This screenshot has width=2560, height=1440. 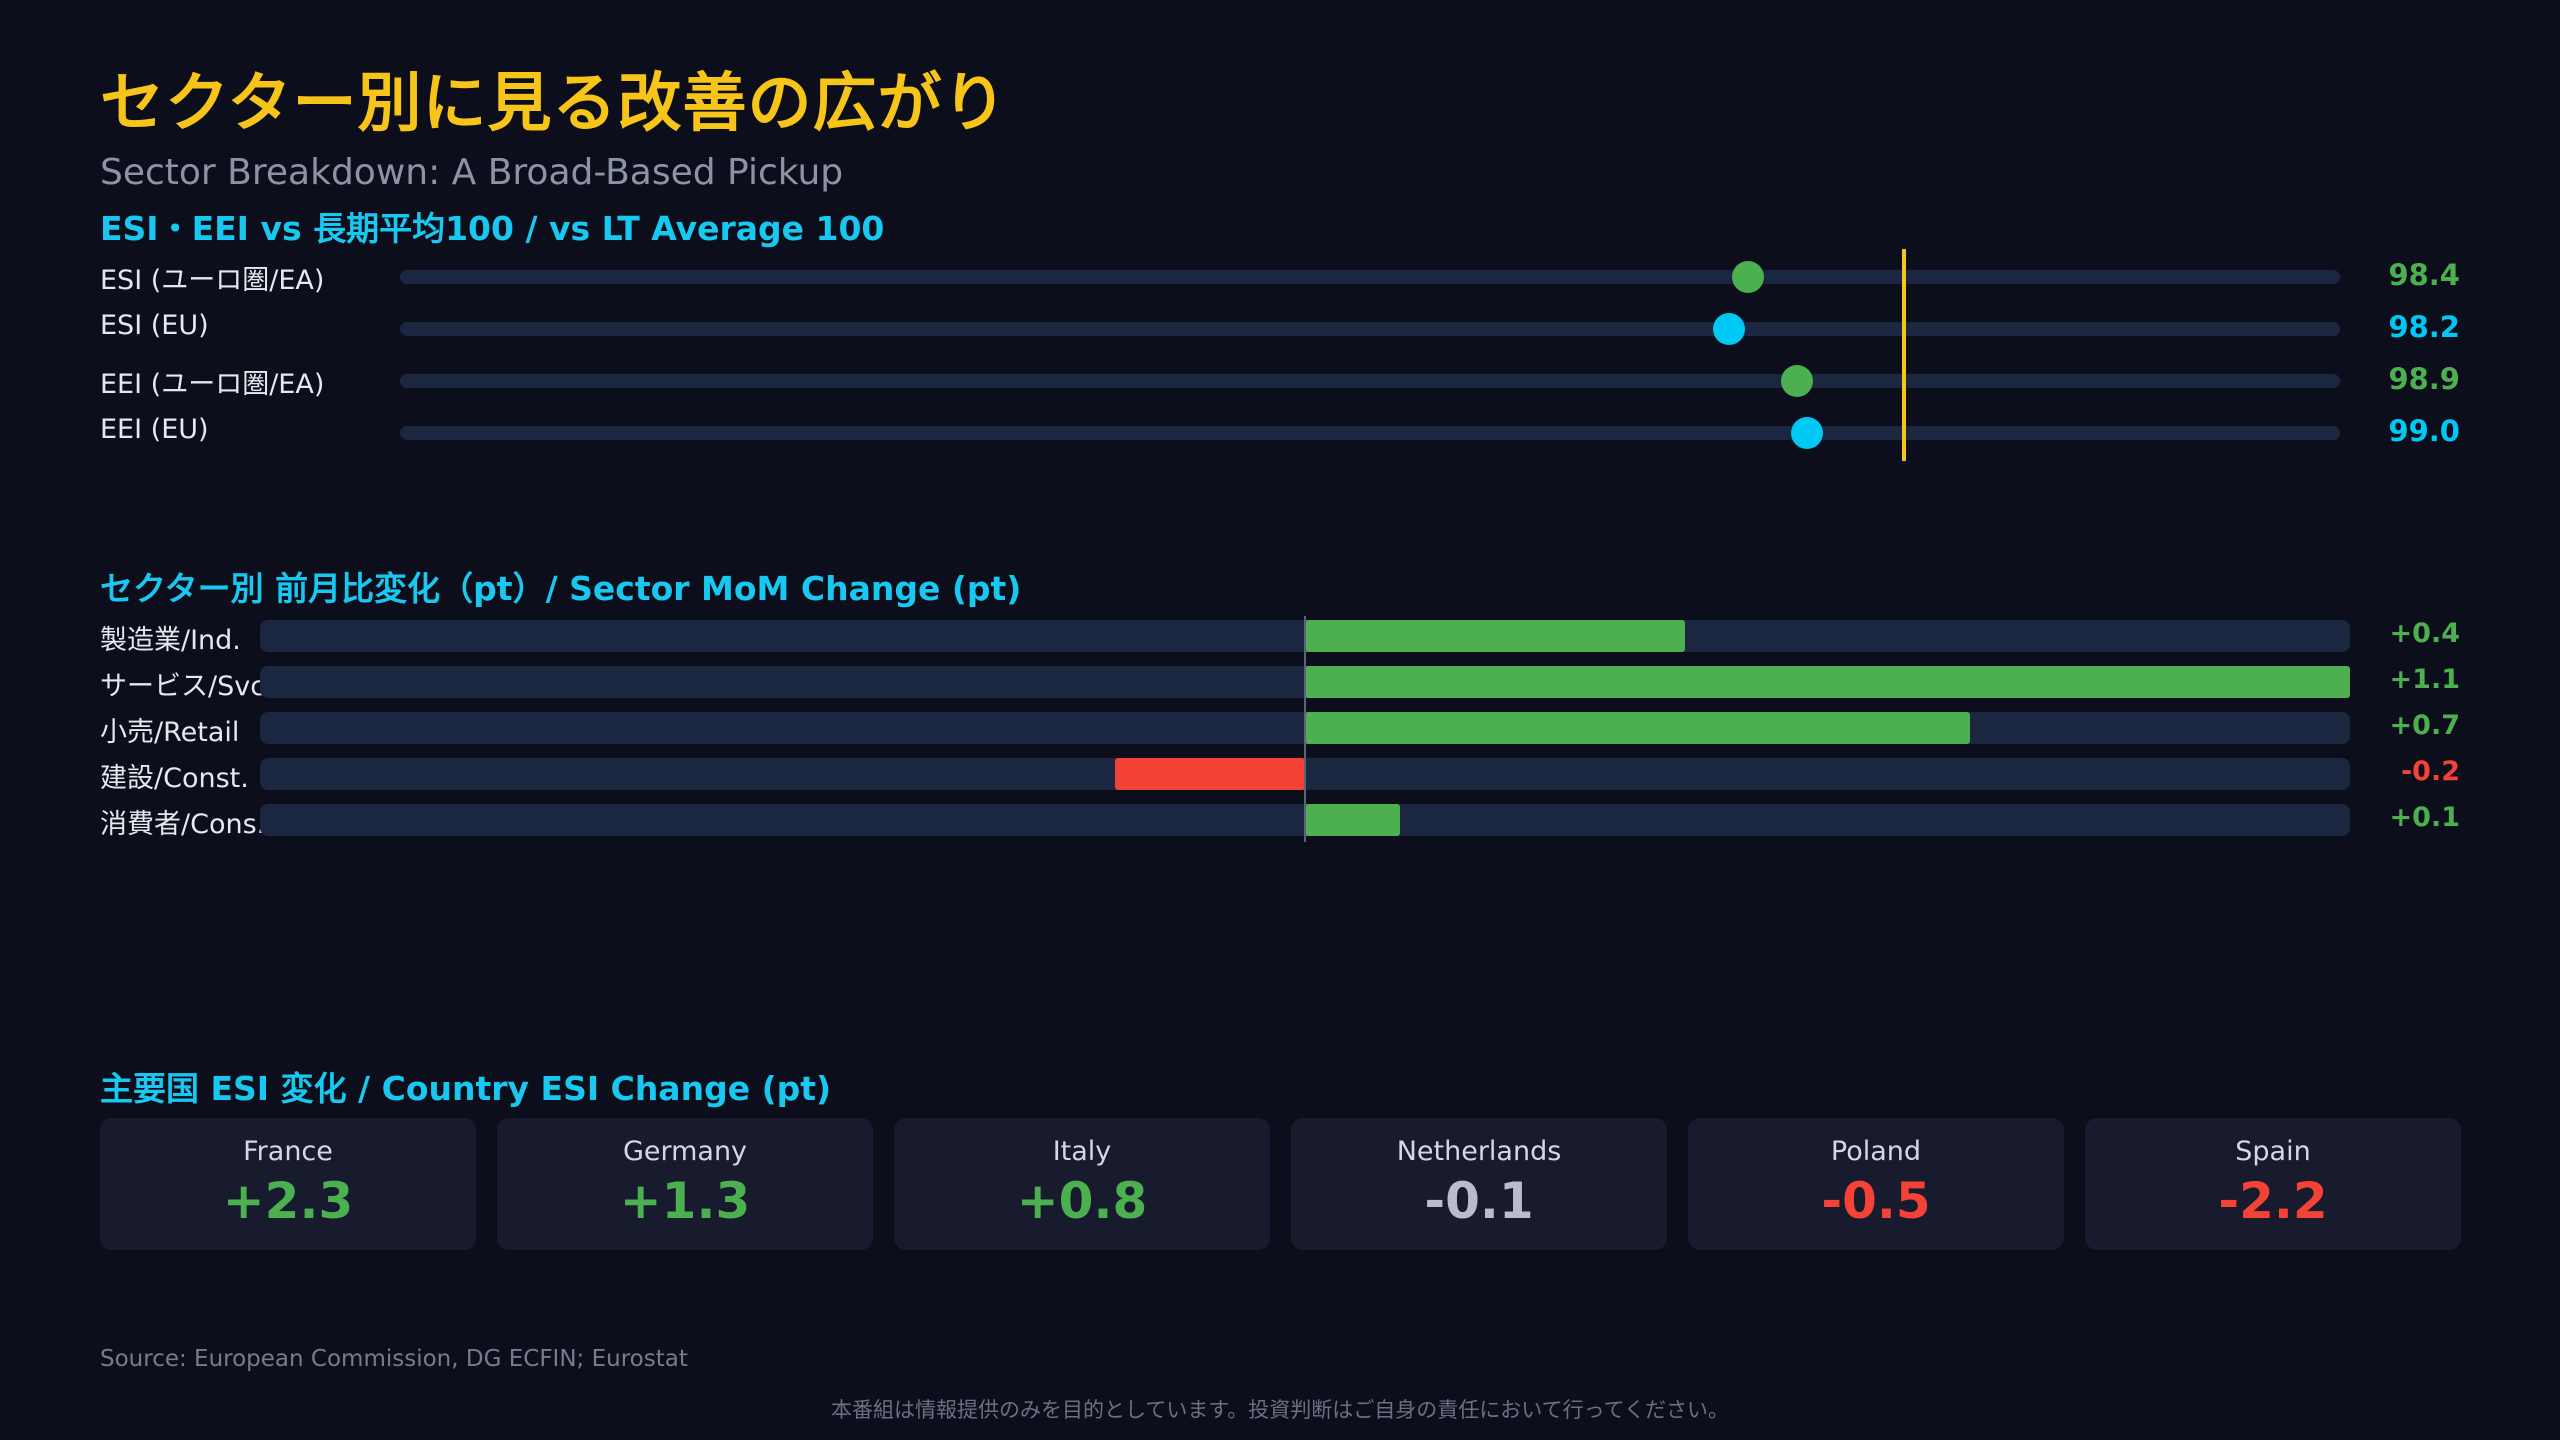 I want to click on dot-row-label: ESI (ユーロ圏/EA), so click(x=212, y=280).